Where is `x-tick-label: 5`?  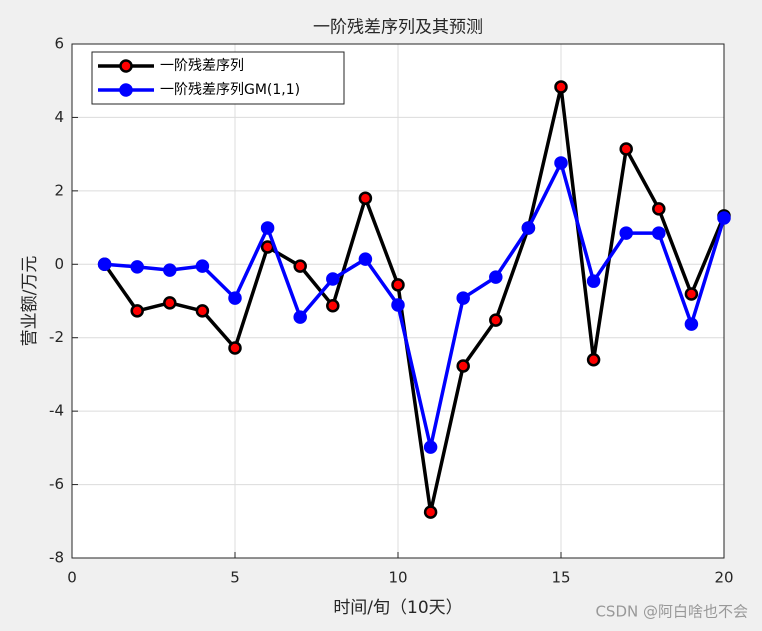
x-tick-label: 5 is located at coordinates (235, 578).